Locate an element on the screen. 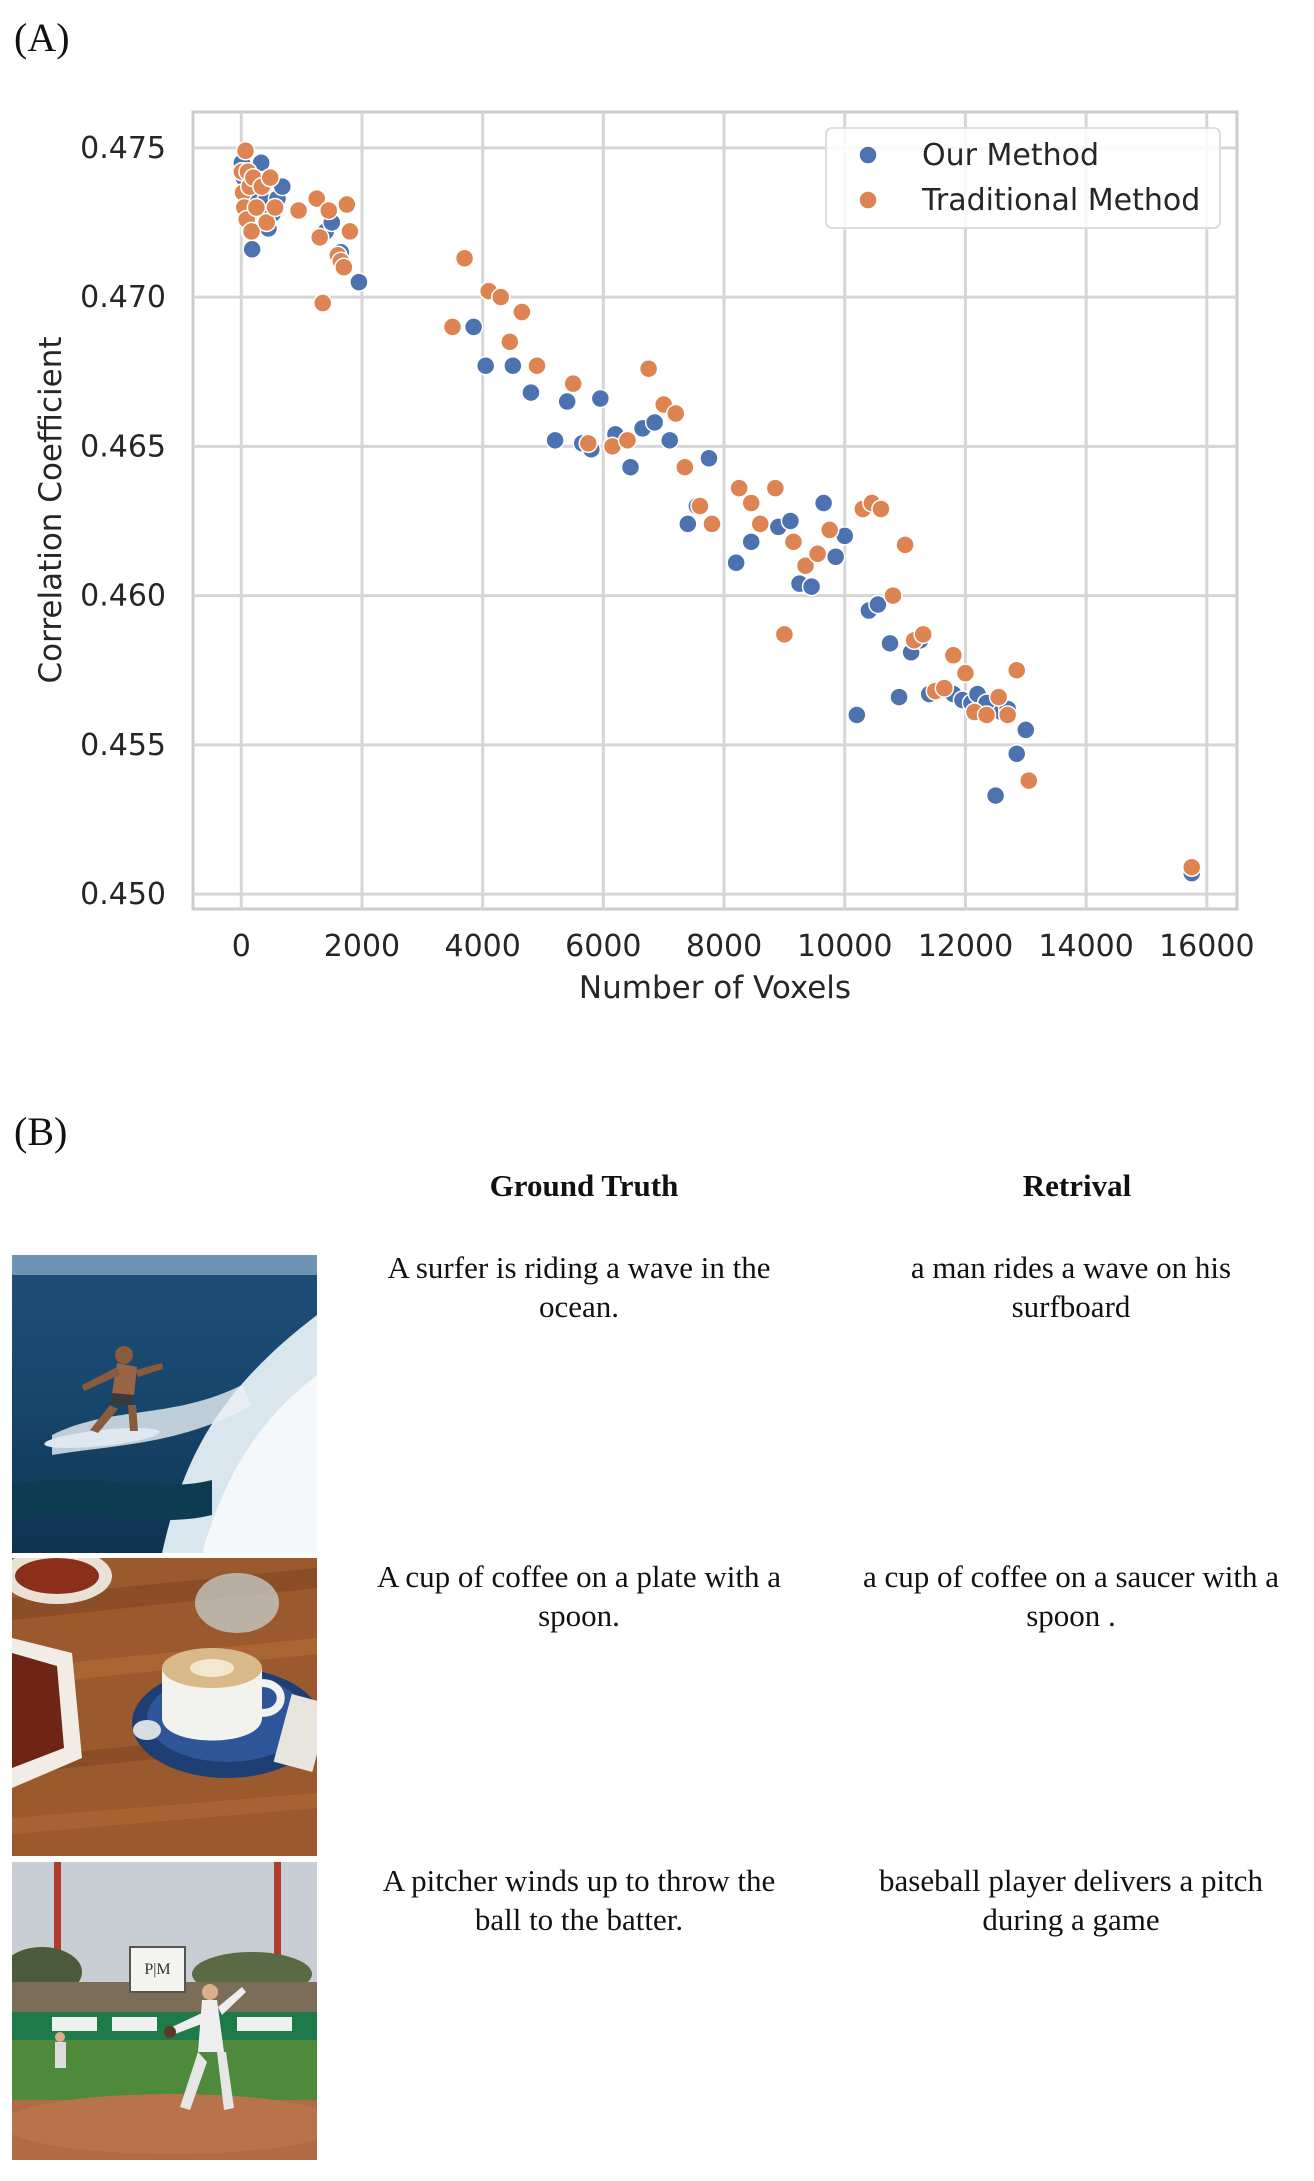 This screenshot has height=2181, width=1314. x-tick-label: 16000 is located at coordinates (1206, 946).